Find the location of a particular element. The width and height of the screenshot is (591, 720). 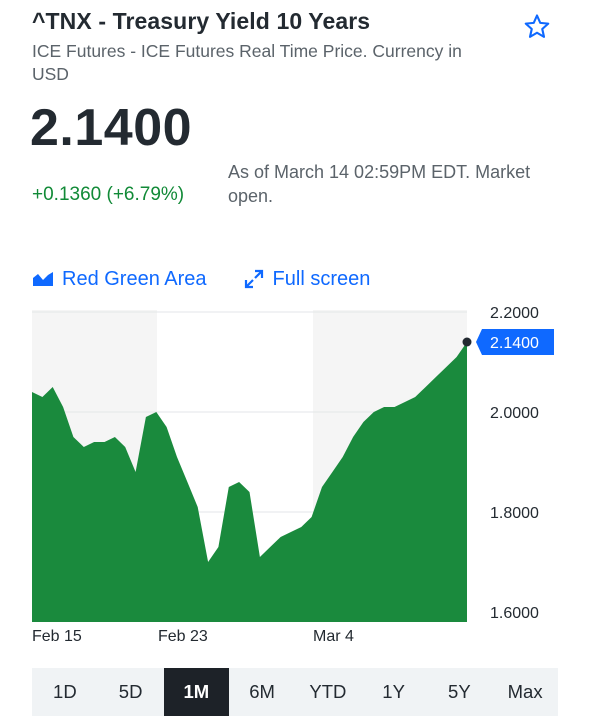

current-price-tag is located at coordinates (515, 342).